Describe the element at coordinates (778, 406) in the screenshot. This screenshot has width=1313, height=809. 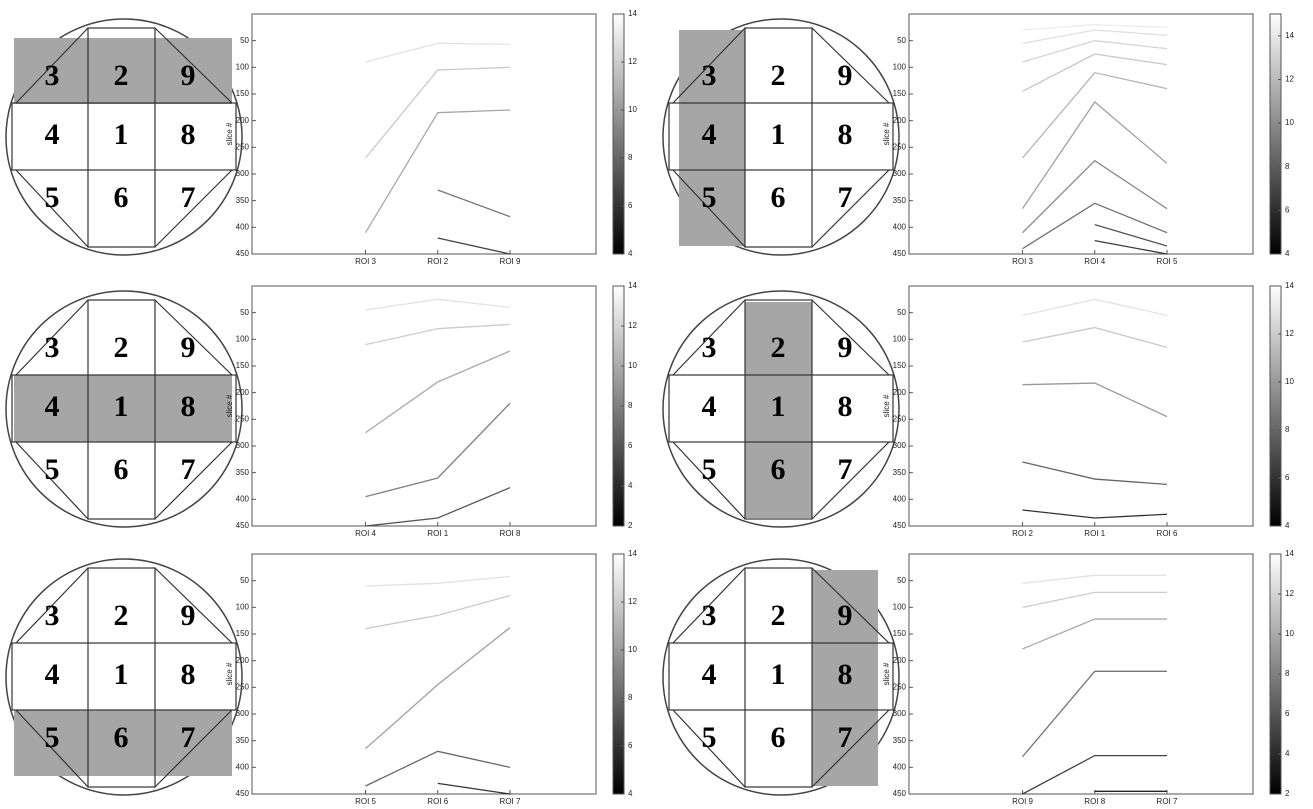
I see `roi-label: 1` at that location.